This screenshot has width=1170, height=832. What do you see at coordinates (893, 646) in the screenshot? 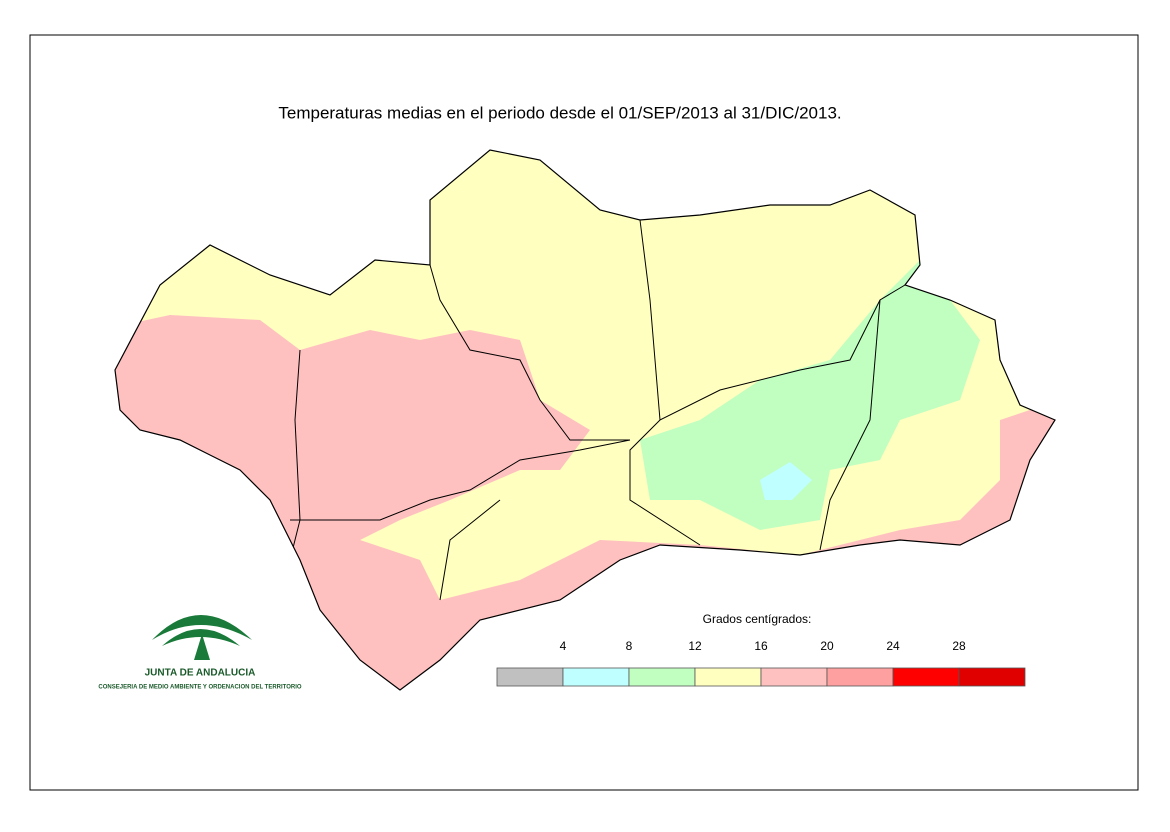
I see `legend-tick-label: 24` at bounding box center [893, 646].